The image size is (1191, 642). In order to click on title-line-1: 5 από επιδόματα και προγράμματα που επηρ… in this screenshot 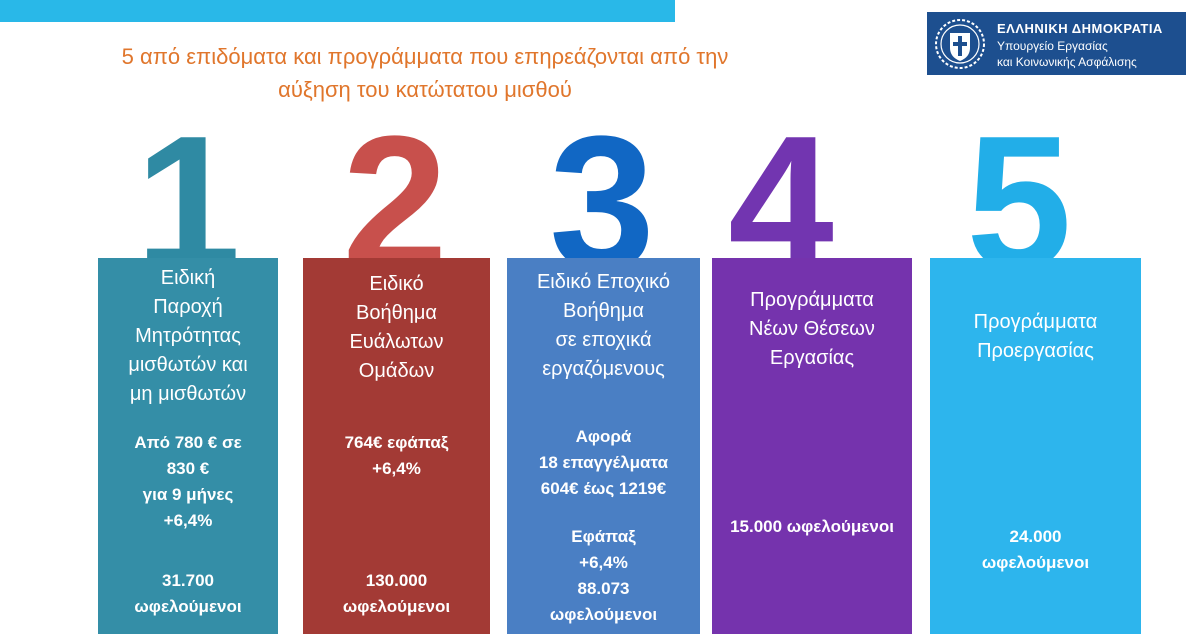, I will do `click(425, 56)`.